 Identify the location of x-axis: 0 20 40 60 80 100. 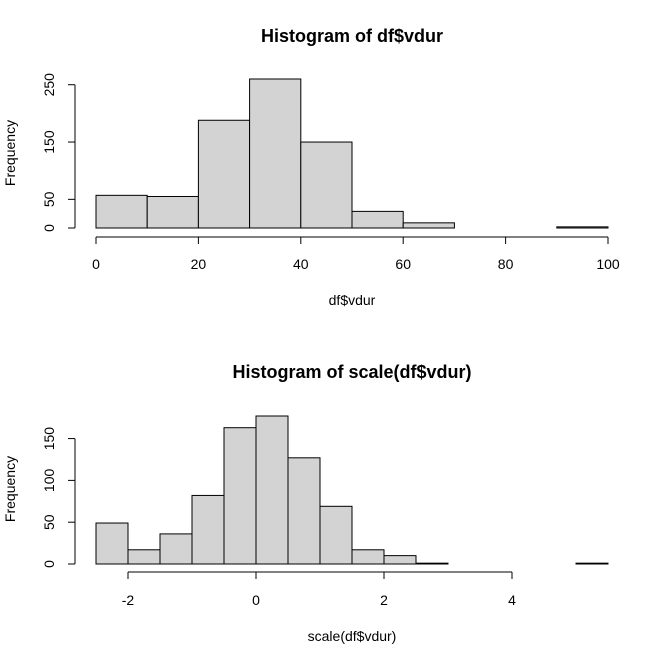
(356, 254).